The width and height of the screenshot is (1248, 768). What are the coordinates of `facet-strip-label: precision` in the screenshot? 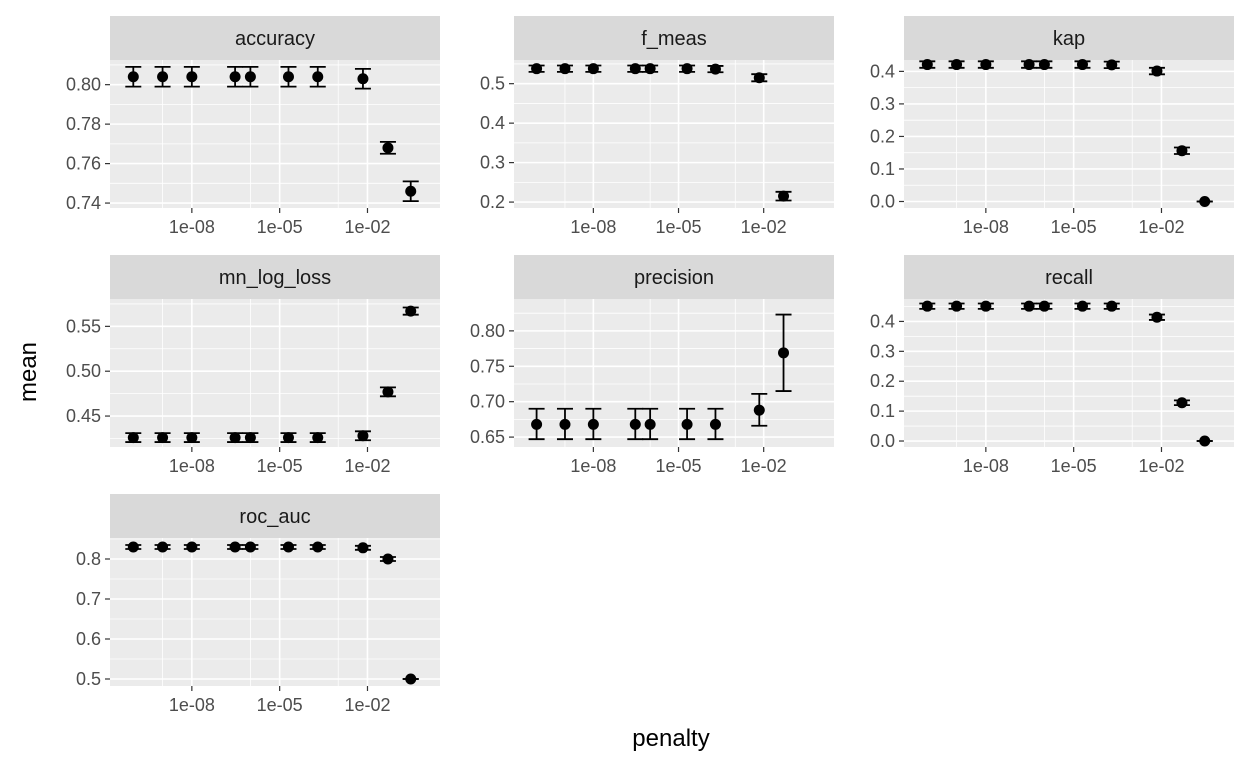 It's located at (674, 278).